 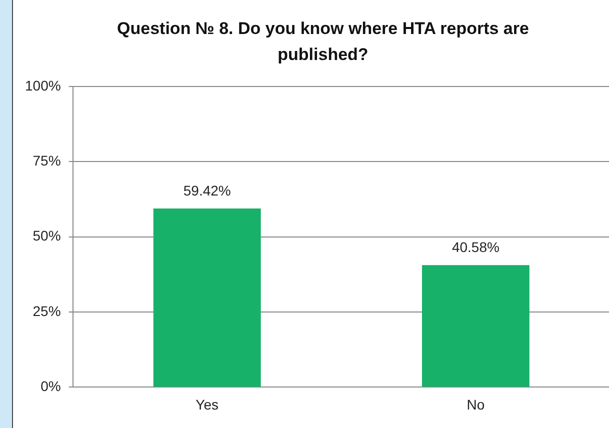 I want to click on y-tick-label: 75%, so click(x=46, y=160).